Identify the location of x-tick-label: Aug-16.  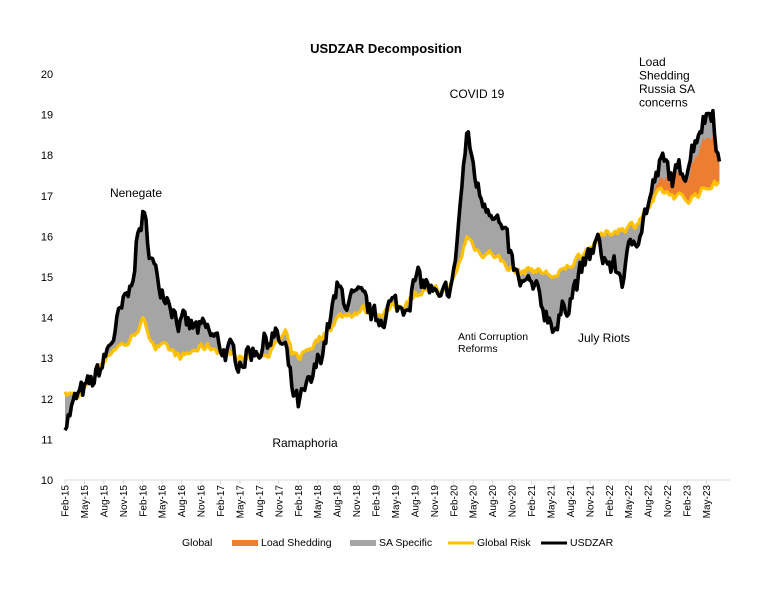
(182, 501).